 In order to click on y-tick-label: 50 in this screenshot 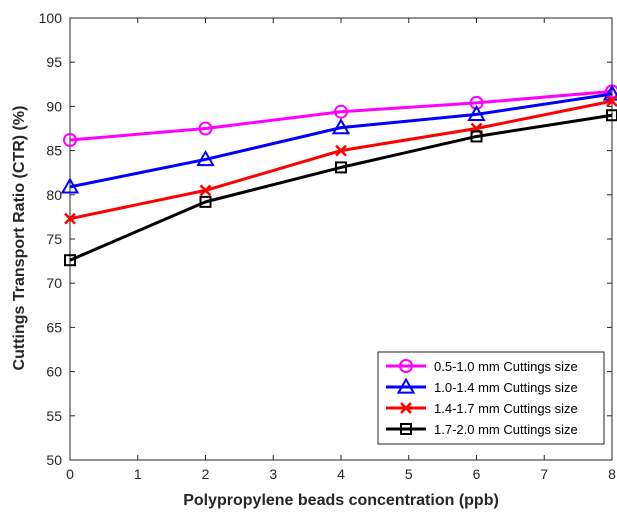, I will do `click(54, 460)`.